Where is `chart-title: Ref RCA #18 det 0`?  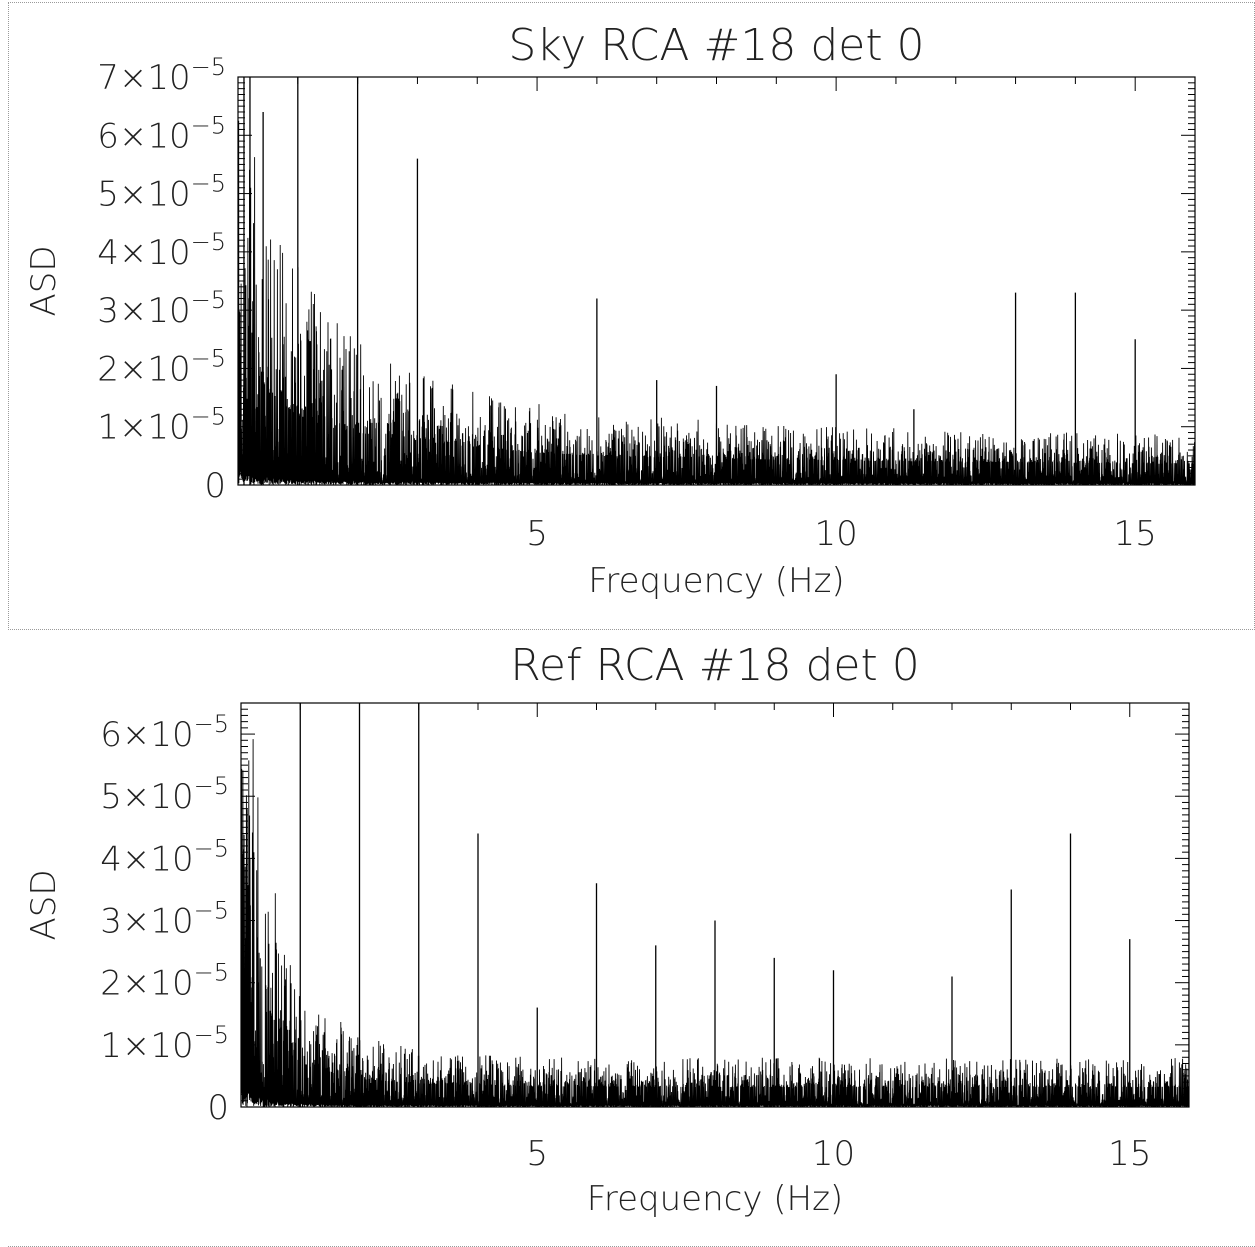 chart-title: Ref RCA #18 det 0 is located at coordinates (714, 665).